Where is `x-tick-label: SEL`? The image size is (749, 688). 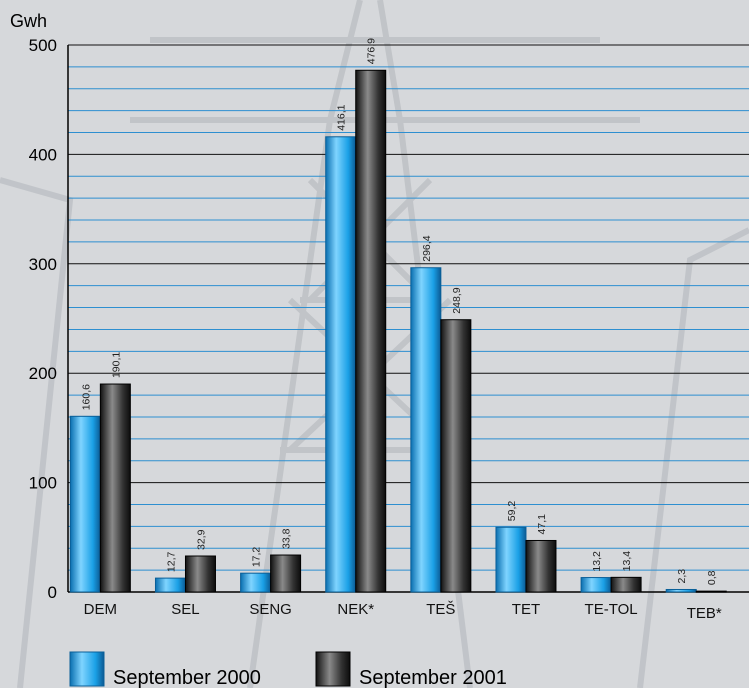
x-tick-label: SEL is located at coordinates (185, 609).